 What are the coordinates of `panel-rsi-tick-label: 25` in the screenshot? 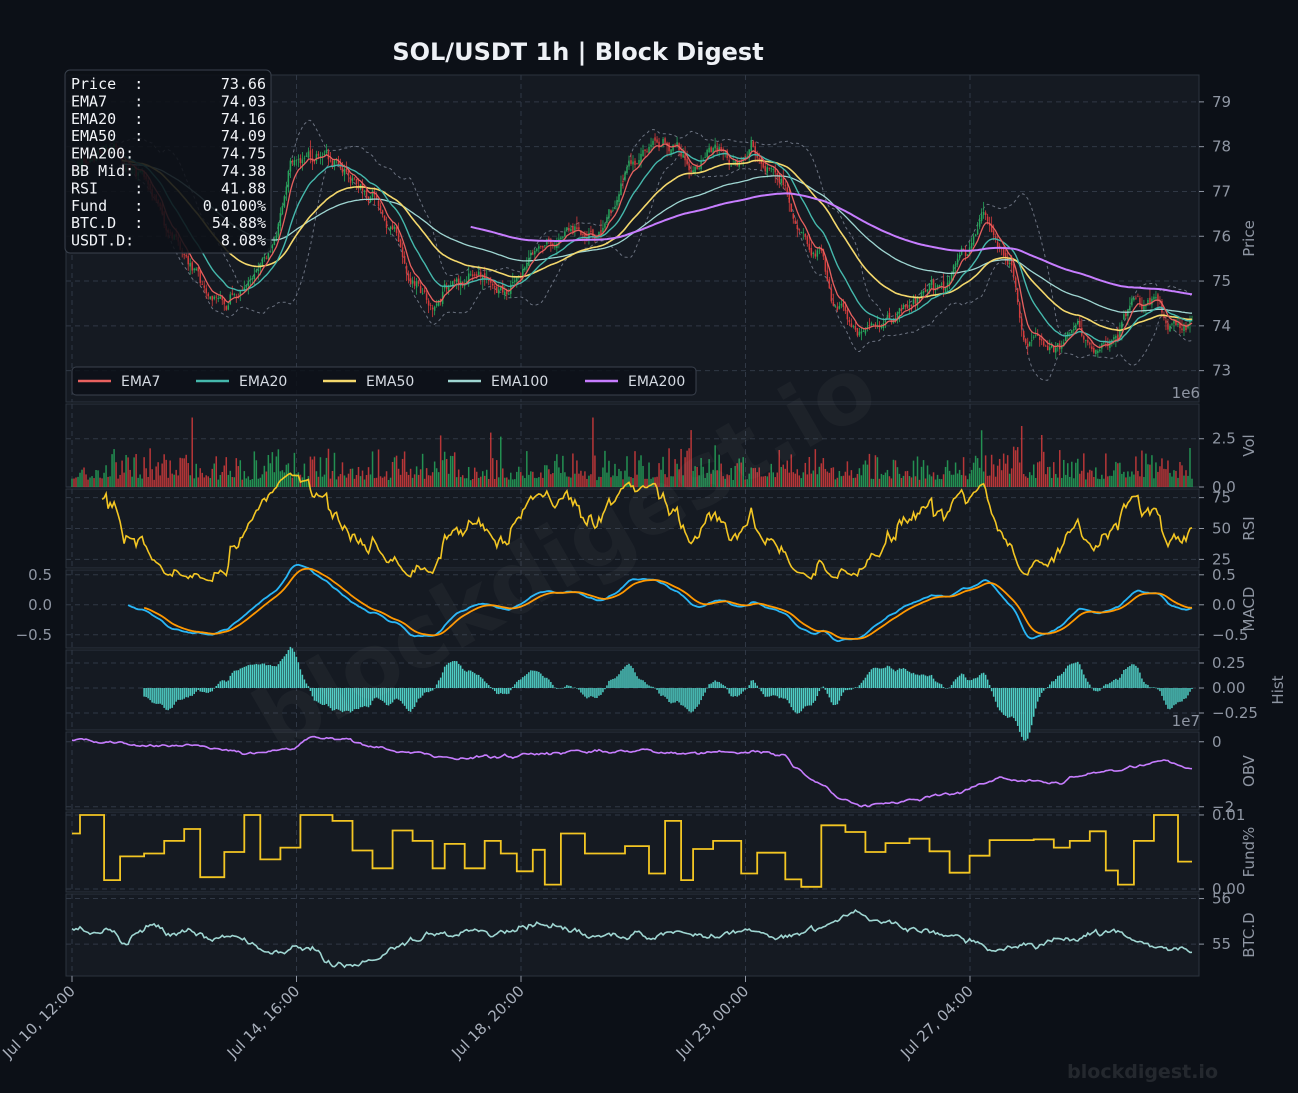 It's located at (1221, 559).